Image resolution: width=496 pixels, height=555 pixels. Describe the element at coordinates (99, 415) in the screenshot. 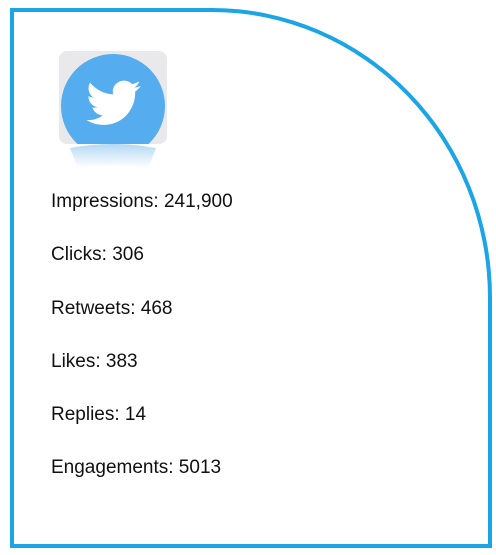

I see `stat-line: Replies: 14` at that location.